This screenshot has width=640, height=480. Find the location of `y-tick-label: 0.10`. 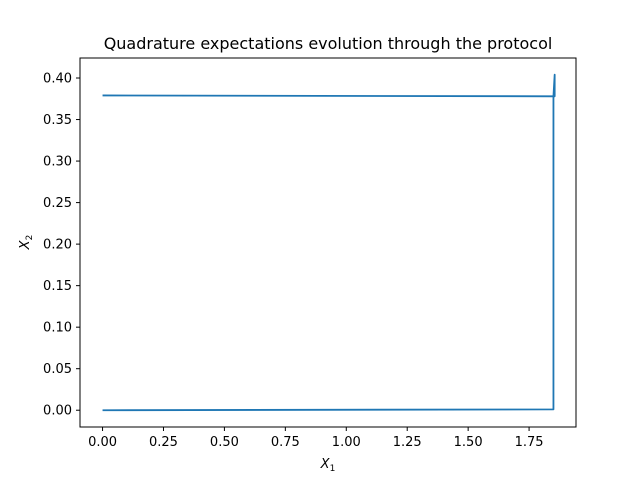

y-tick-label: 0.10 is located at coordinates (57, 328).